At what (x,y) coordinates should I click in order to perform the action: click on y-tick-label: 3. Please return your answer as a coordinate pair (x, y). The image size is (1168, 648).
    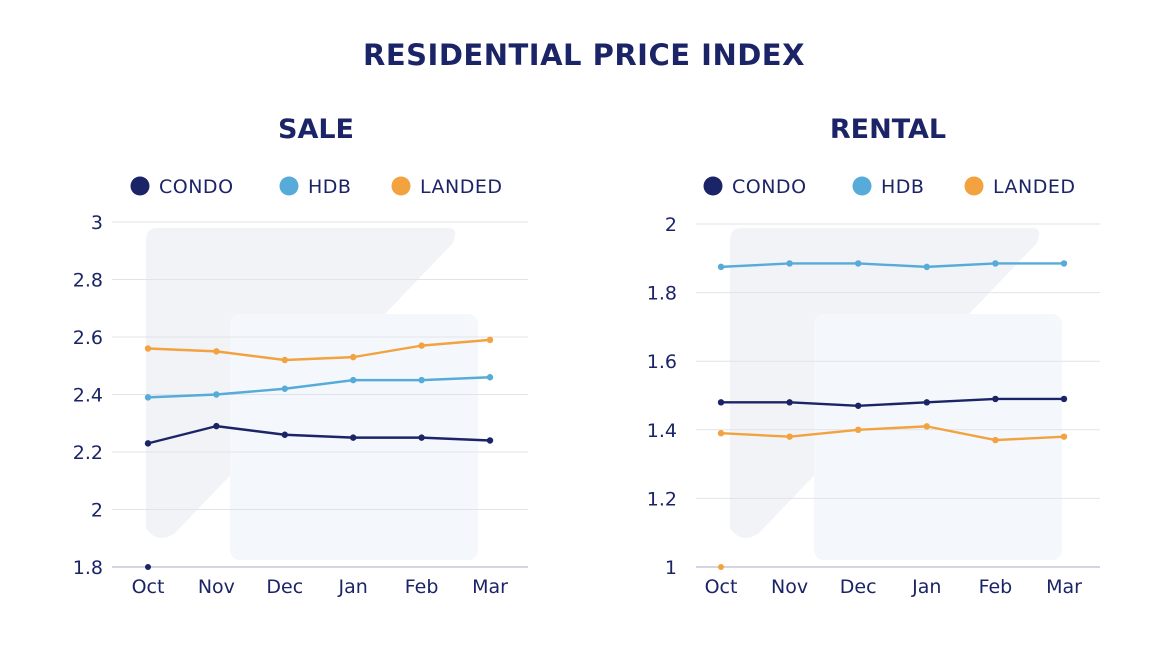
    Looking at the image, I should click on (97, 223).